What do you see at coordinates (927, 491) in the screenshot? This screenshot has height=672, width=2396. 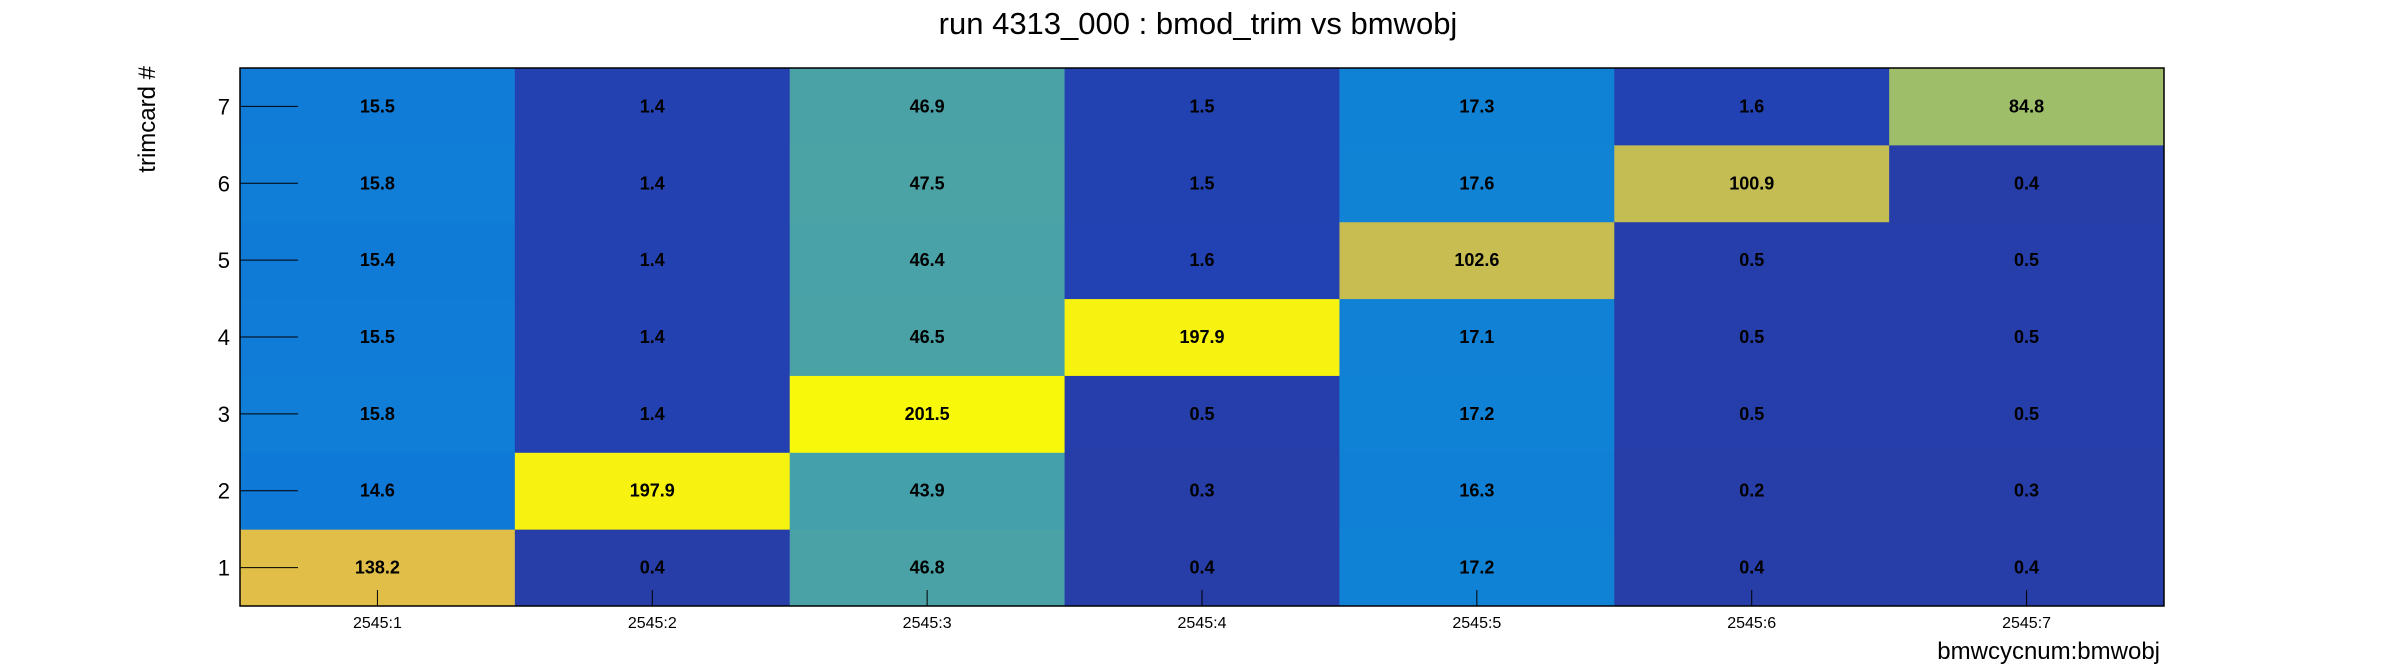 I see `cell-value-label: 43.9` at bounding box center [927, 491].